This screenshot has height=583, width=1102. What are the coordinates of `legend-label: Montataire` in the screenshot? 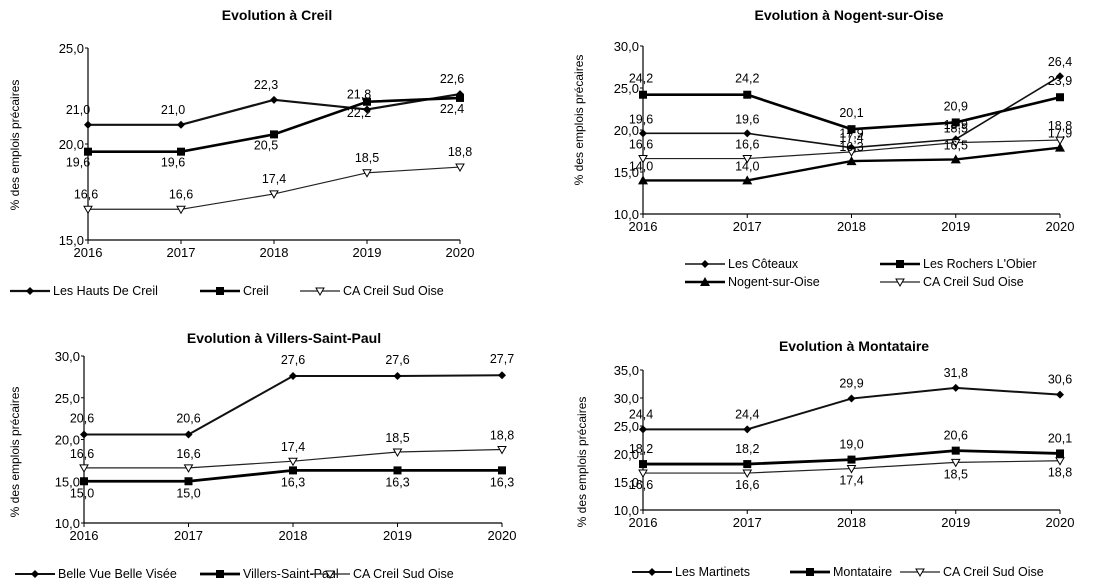 It's located at (862, 572).